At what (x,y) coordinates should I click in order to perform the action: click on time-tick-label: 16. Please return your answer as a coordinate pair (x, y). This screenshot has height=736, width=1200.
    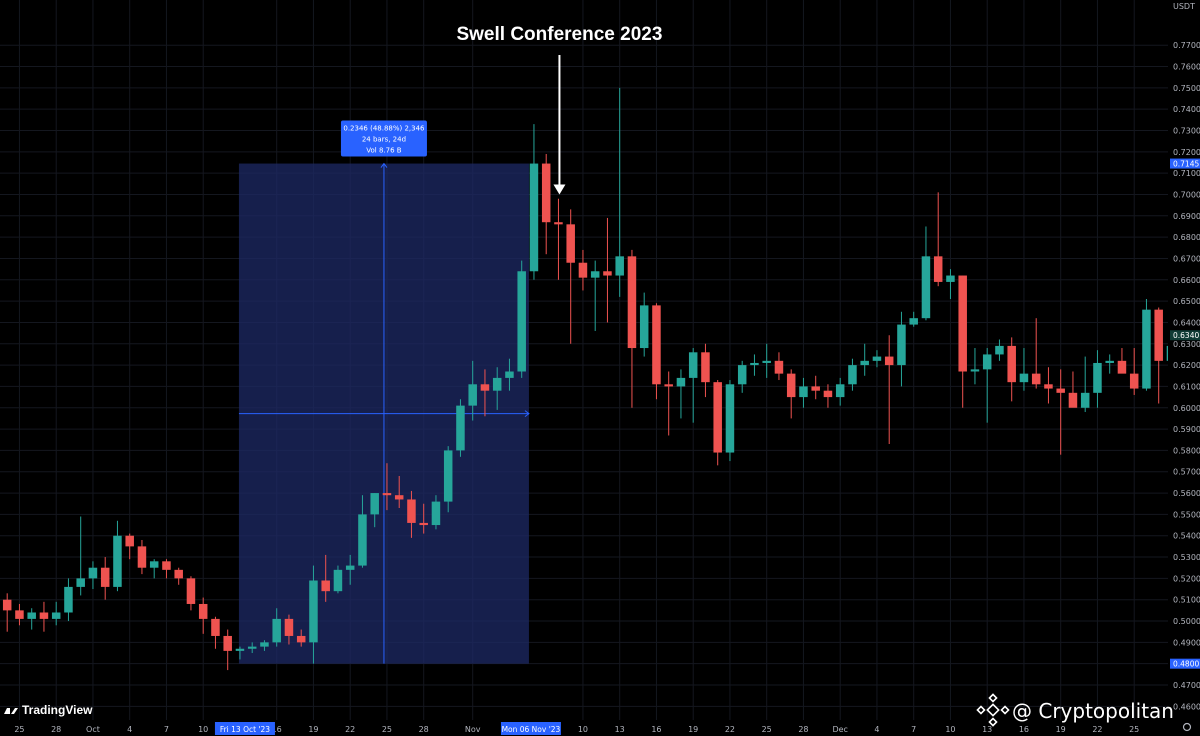
    Looking at the image, I should click on (656, 729).